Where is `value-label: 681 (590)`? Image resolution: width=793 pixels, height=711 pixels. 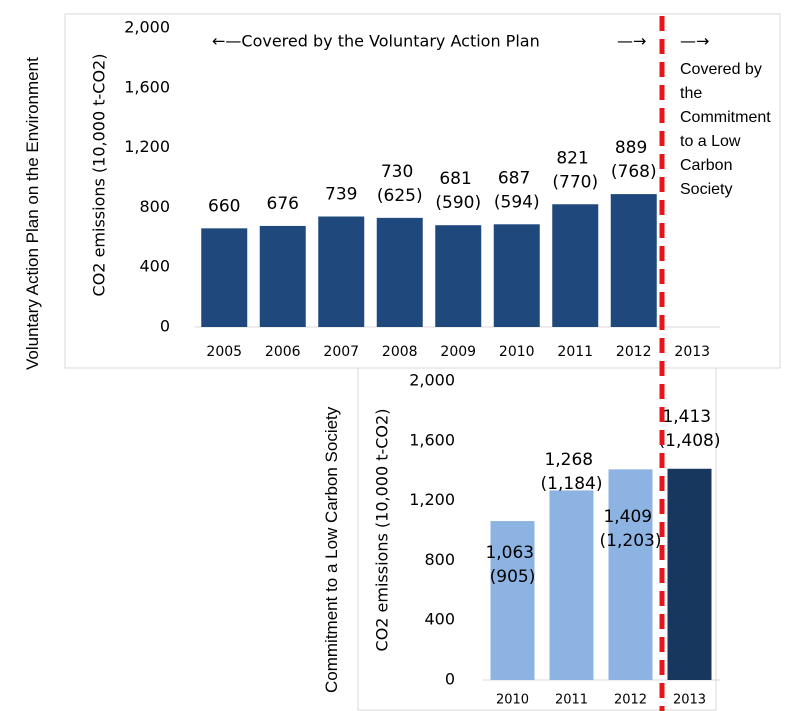 value-label: 681 (590) is located at coordinates (458, 191).